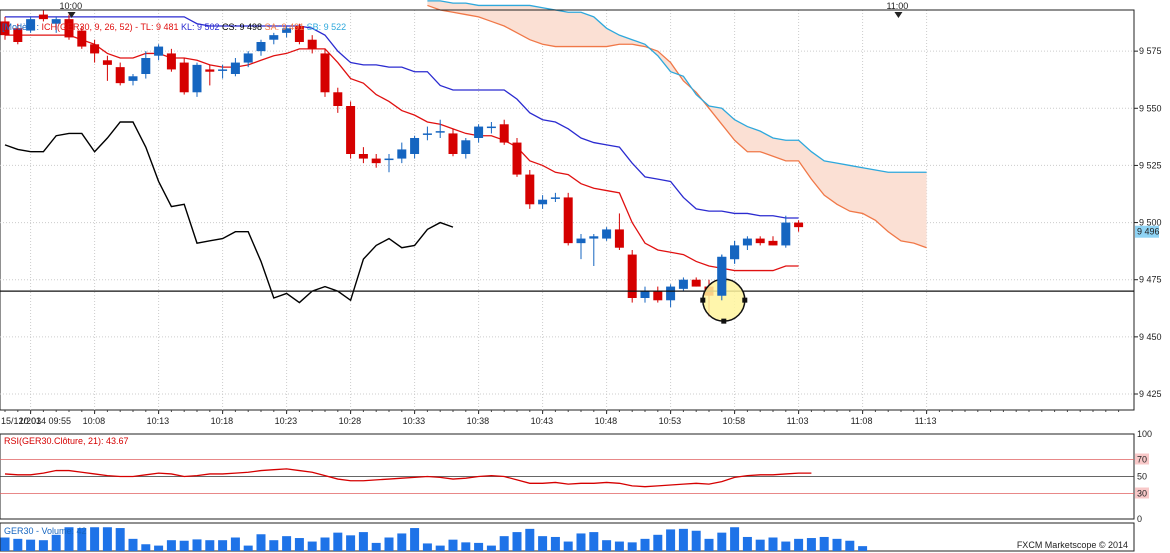 The image size is (1170, 553). I want to click on y-tick-label: 9 525, so click(1150, 165).